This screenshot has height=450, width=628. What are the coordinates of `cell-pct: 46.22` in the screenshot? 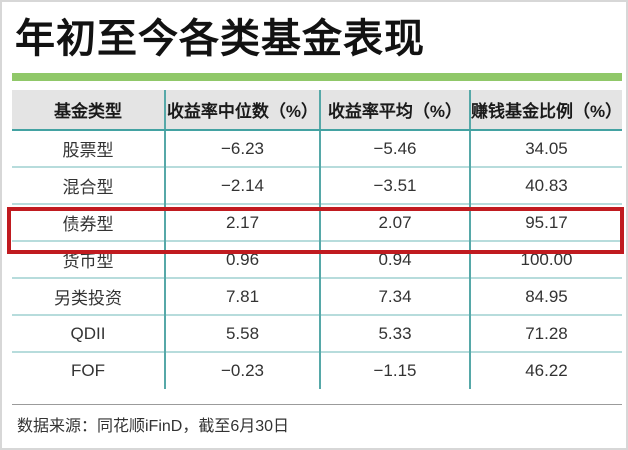 It's located at (545, 370).